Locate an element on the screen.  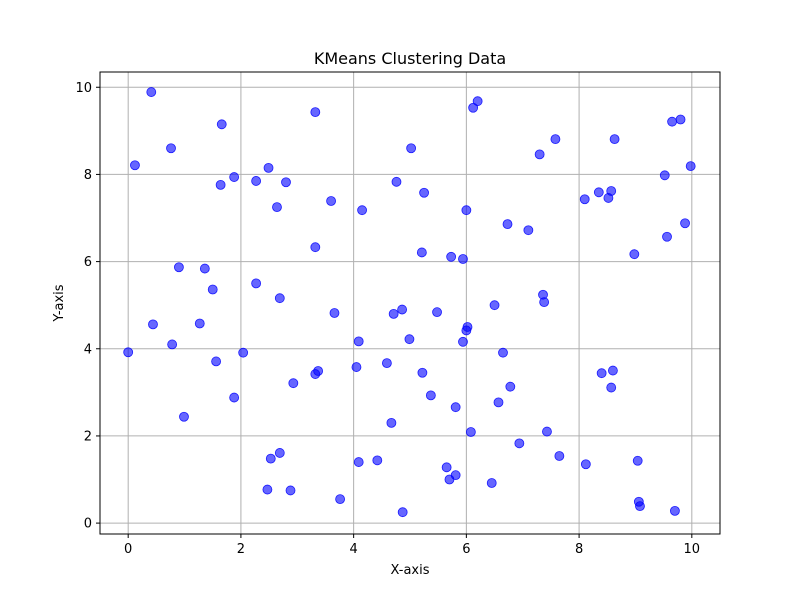
x-tick-label: 4 is located at coordinates (353, 549).